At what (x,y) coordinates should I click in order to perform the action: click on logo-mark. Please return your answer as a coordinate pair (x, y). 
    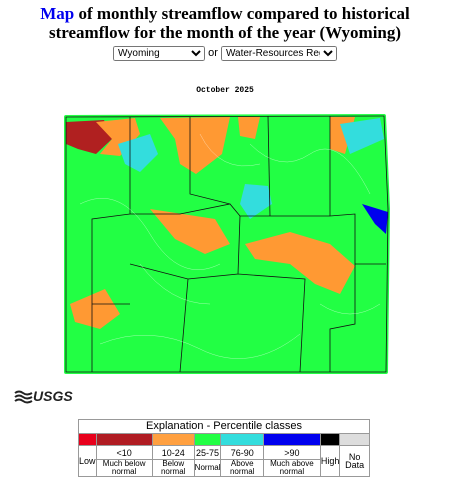
    Looking at the image, I should click on (23, 397).